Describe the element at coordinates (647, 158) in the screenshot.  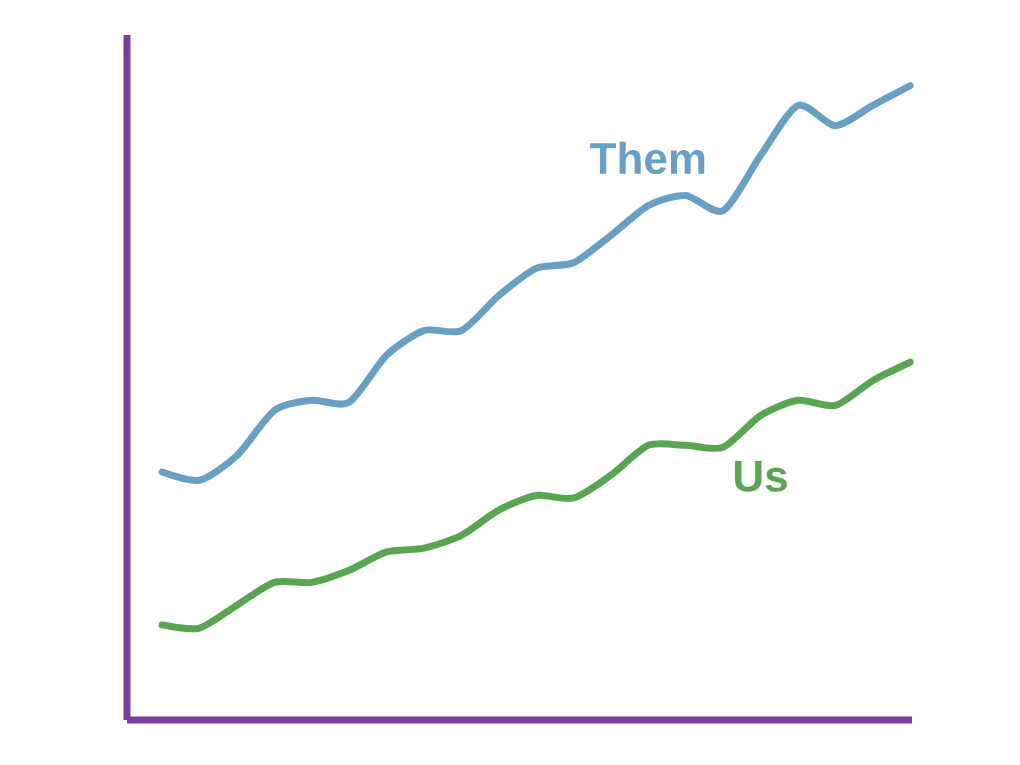
I see `series-label: Them` at that location.